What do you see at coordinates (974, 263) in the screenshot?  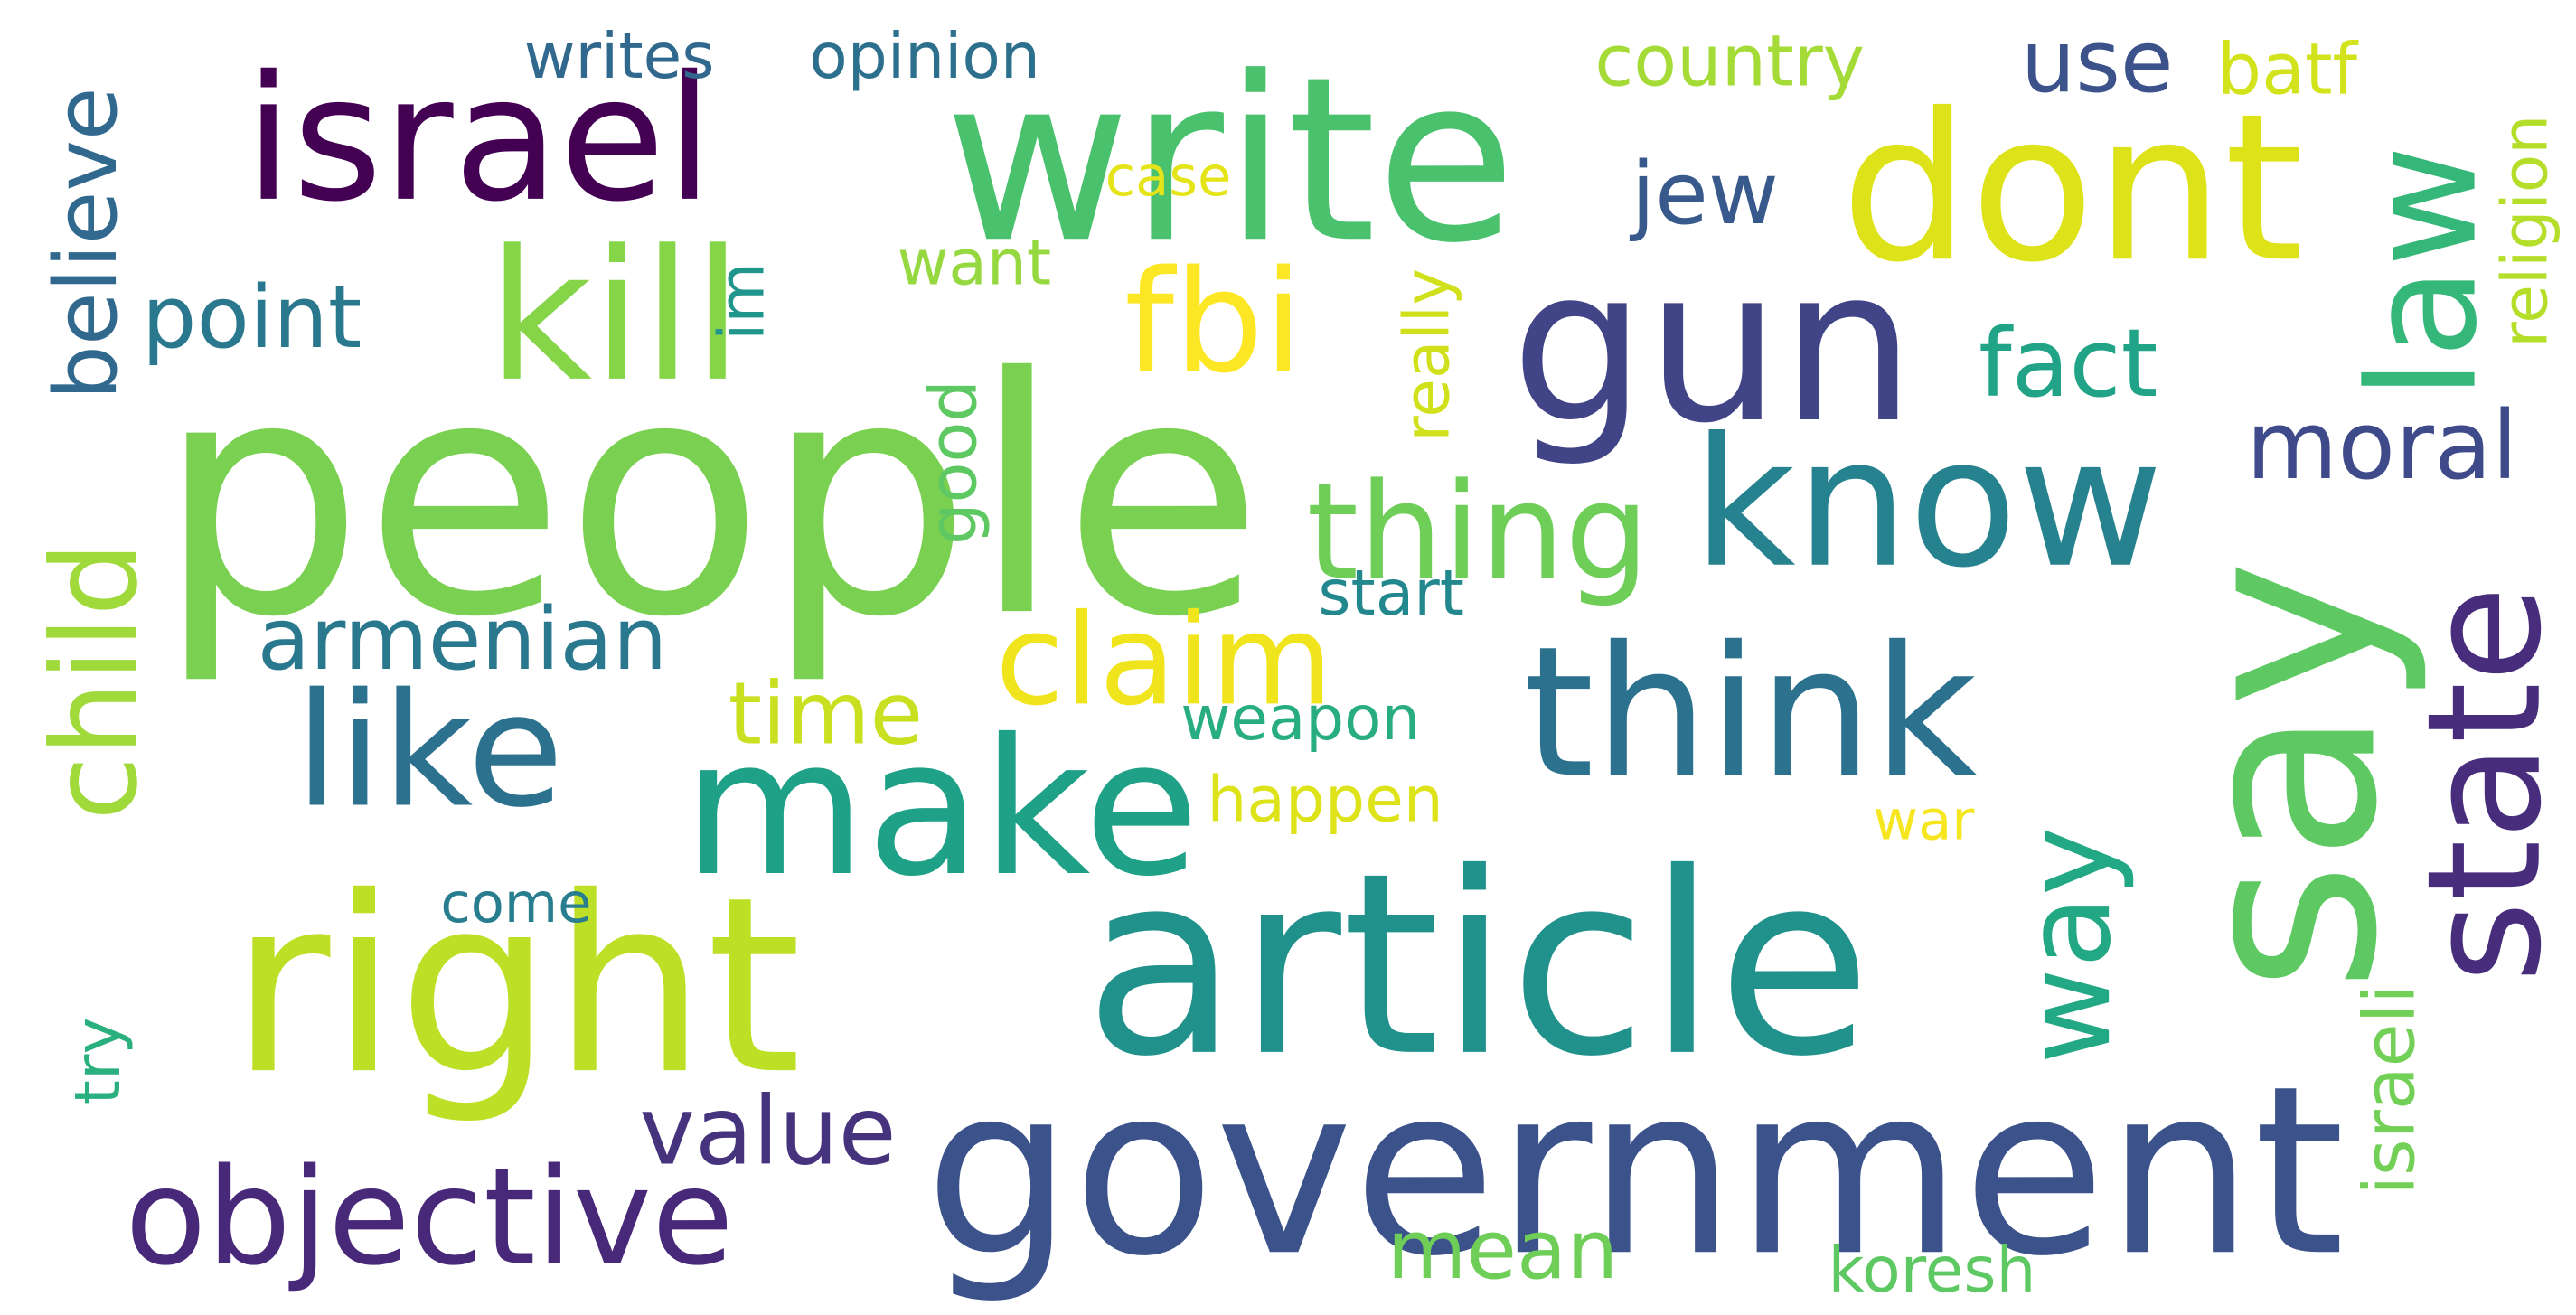 I see `word-want: want` at bounding box center [974, 263].